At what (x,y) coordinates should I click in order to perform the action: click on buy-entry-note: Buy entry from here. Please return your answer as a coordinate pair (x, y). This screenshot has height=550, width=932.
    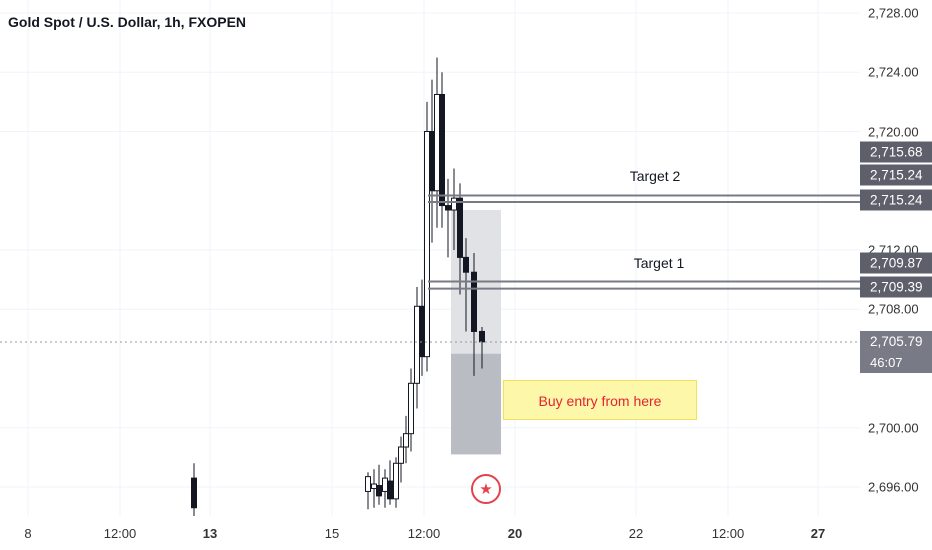
    Looking at the image, I should click on (600, 400).